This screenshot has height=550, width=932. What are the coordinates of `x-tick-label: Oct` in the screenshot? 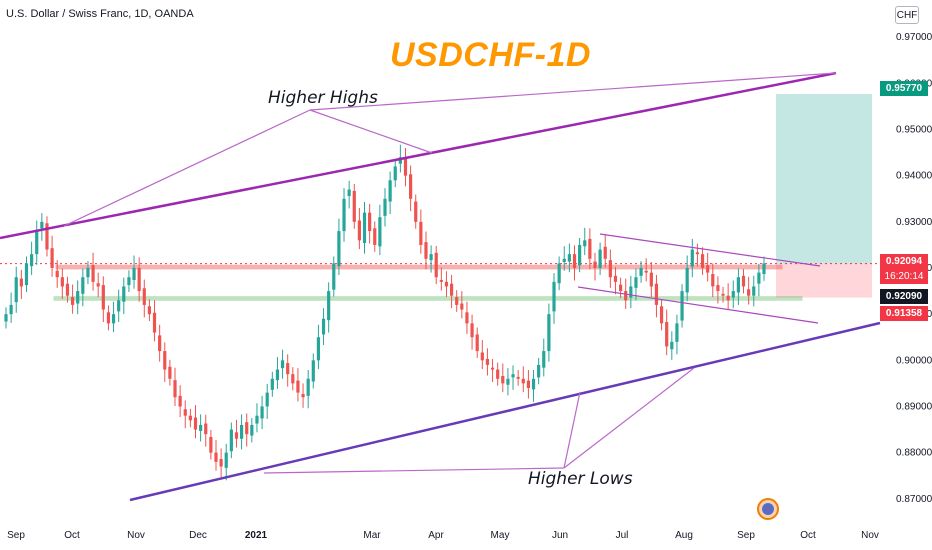 It's located at (72, 535).